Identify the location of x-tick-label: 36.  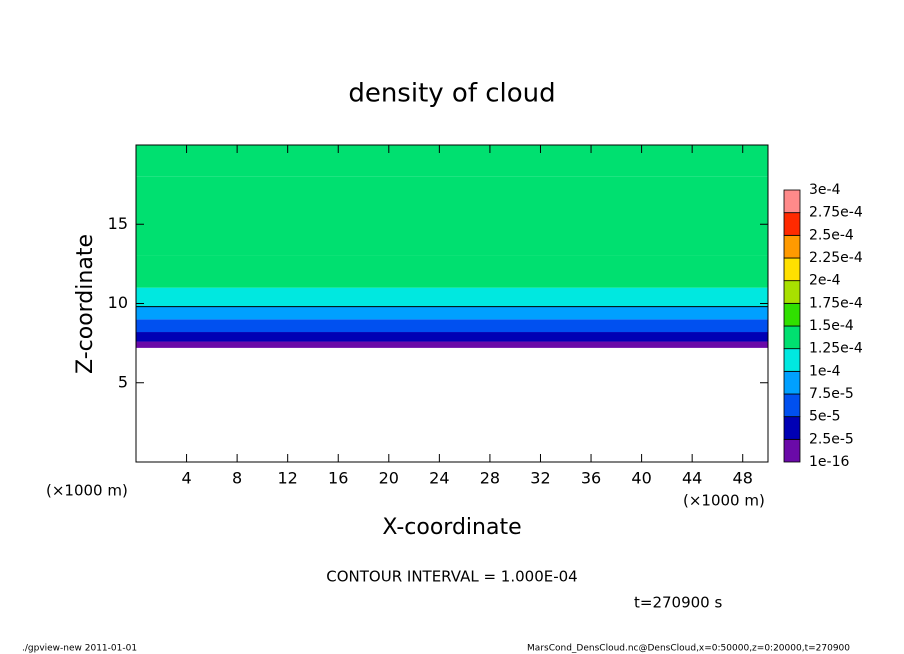
(591, 478).